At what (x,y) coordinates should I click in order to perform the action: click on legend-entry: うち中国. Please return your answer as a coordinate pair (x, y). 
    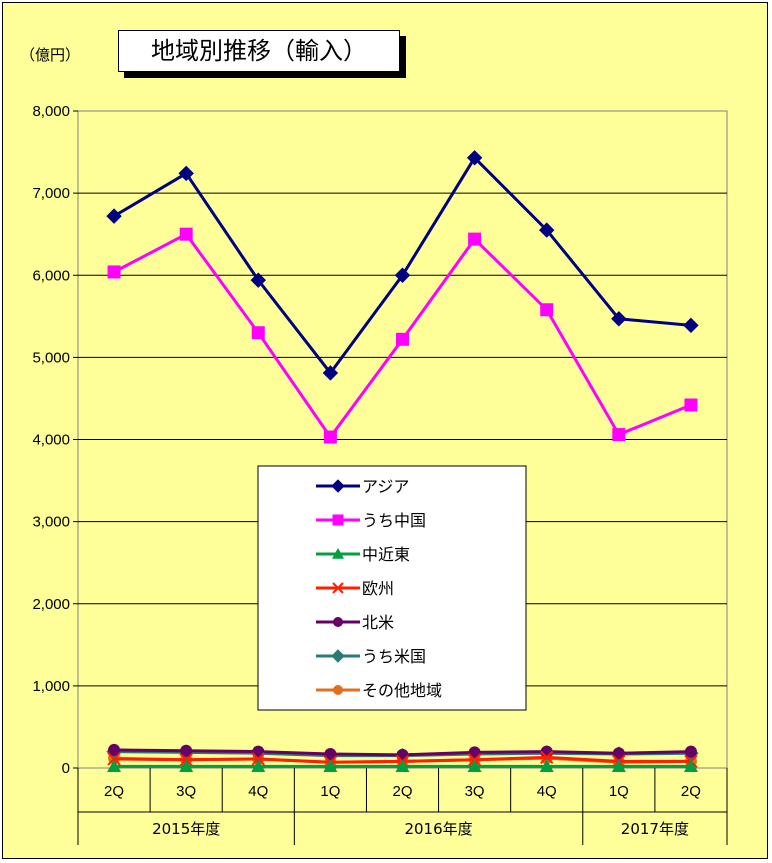
    Looking at the image, I should click on (371, 520).